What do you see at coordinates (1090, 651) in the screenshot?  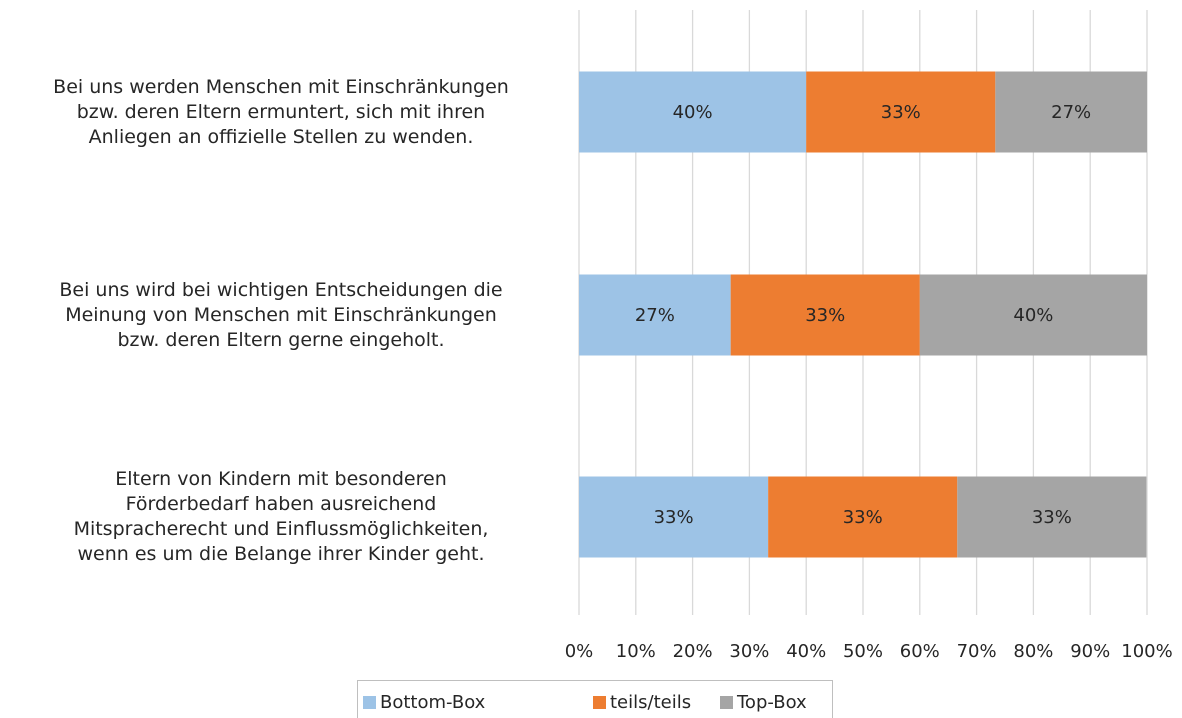 I see `x-tick-label: 90%` at bounding box center [1090, 651].